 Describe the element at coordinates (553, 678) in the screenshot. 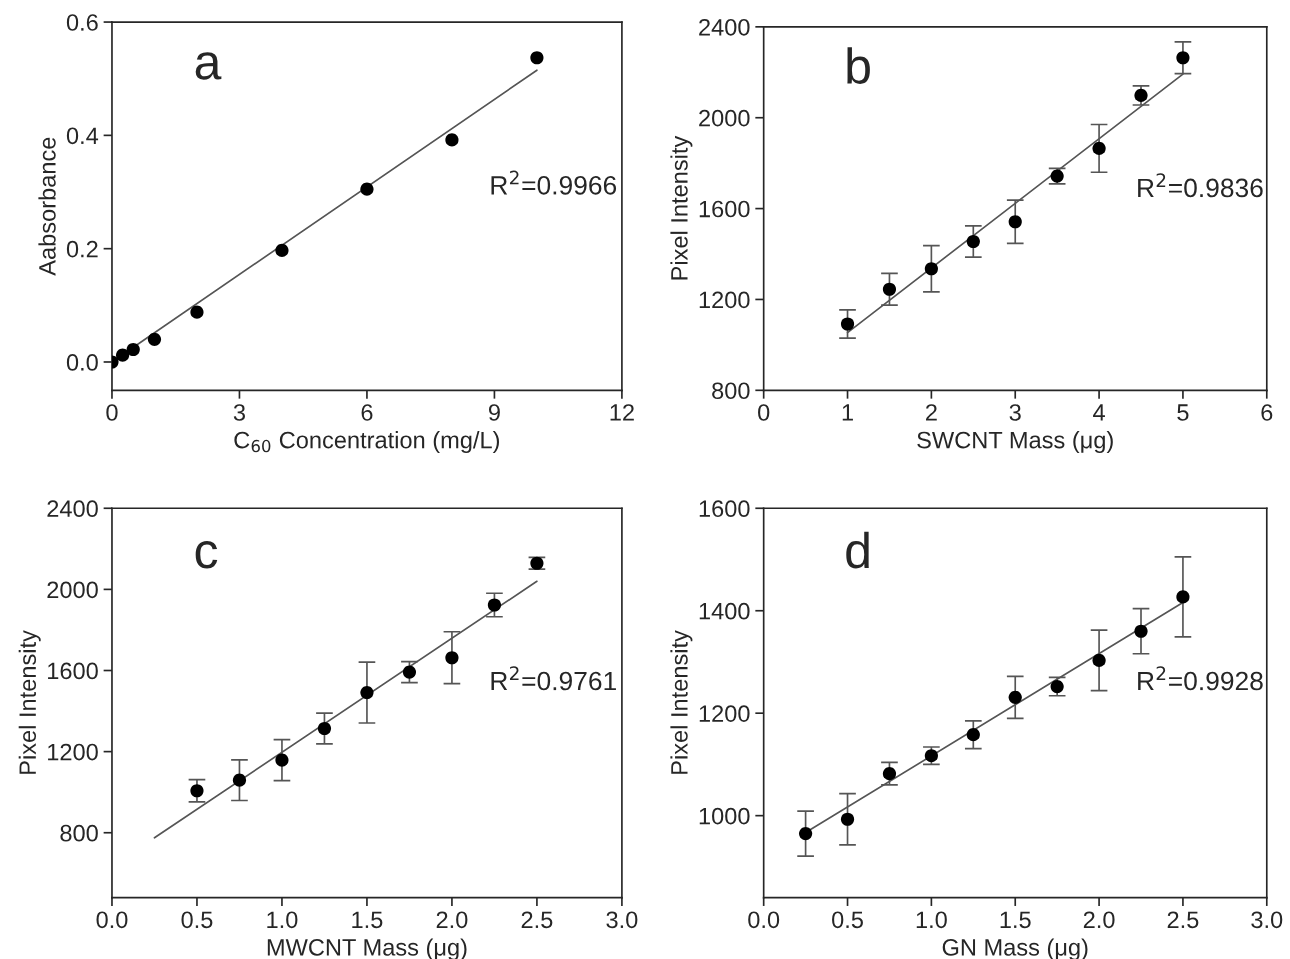

I see `annotation: R$^{2}$=0.9761` at that location.